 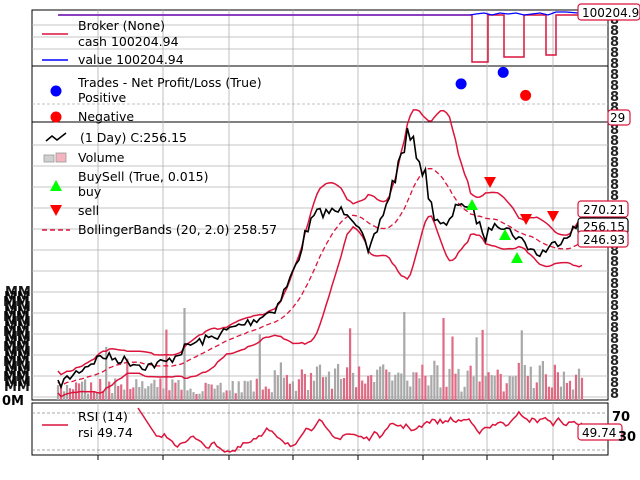 I want to click on value-line, so click(x=318, y=13).